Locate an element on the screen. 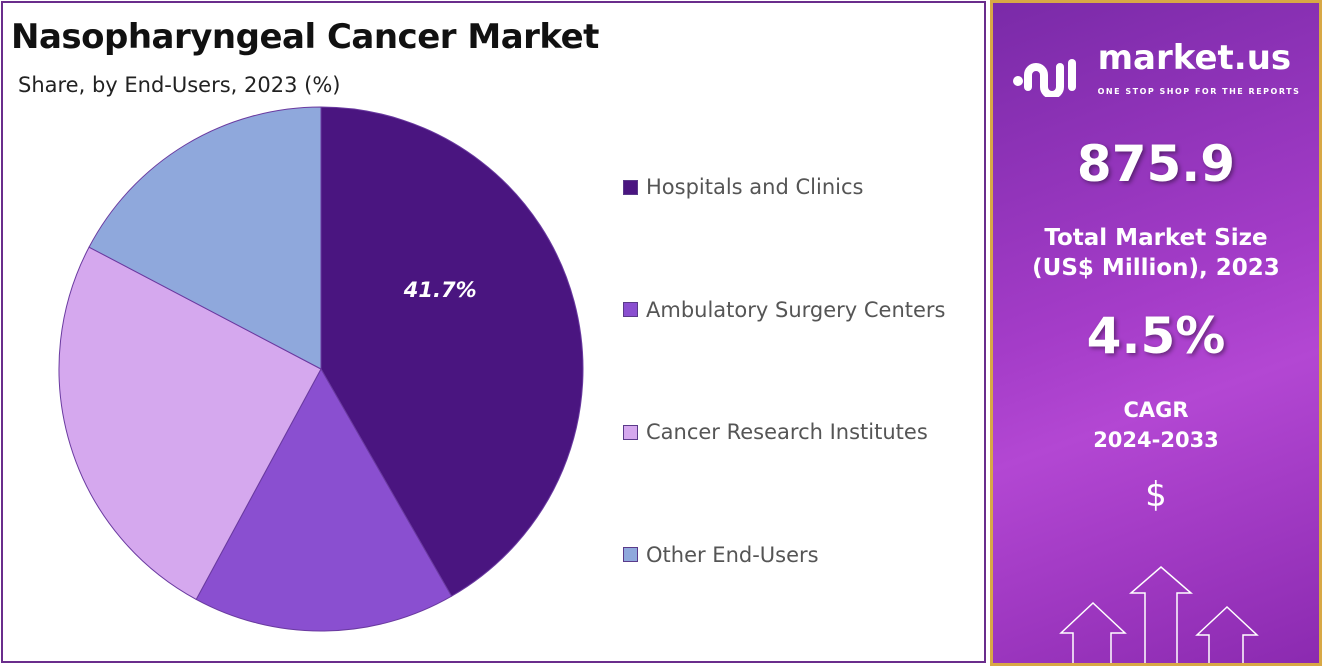 This screenshot has width=1322, height=666. cagr-label-block: CAGR 2024-2033 is located at coordinates (1156, 425).